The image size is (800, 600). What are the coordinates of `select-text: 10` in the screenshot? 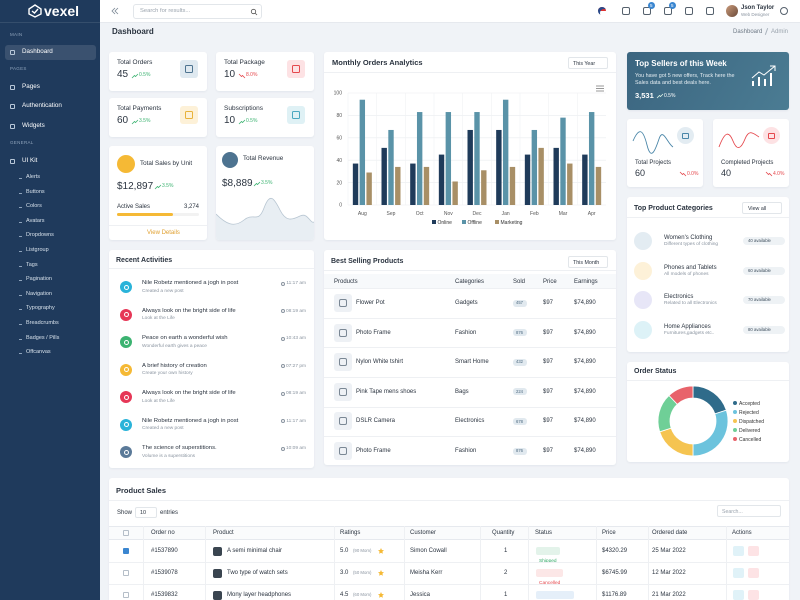 It's located at (143, 513).